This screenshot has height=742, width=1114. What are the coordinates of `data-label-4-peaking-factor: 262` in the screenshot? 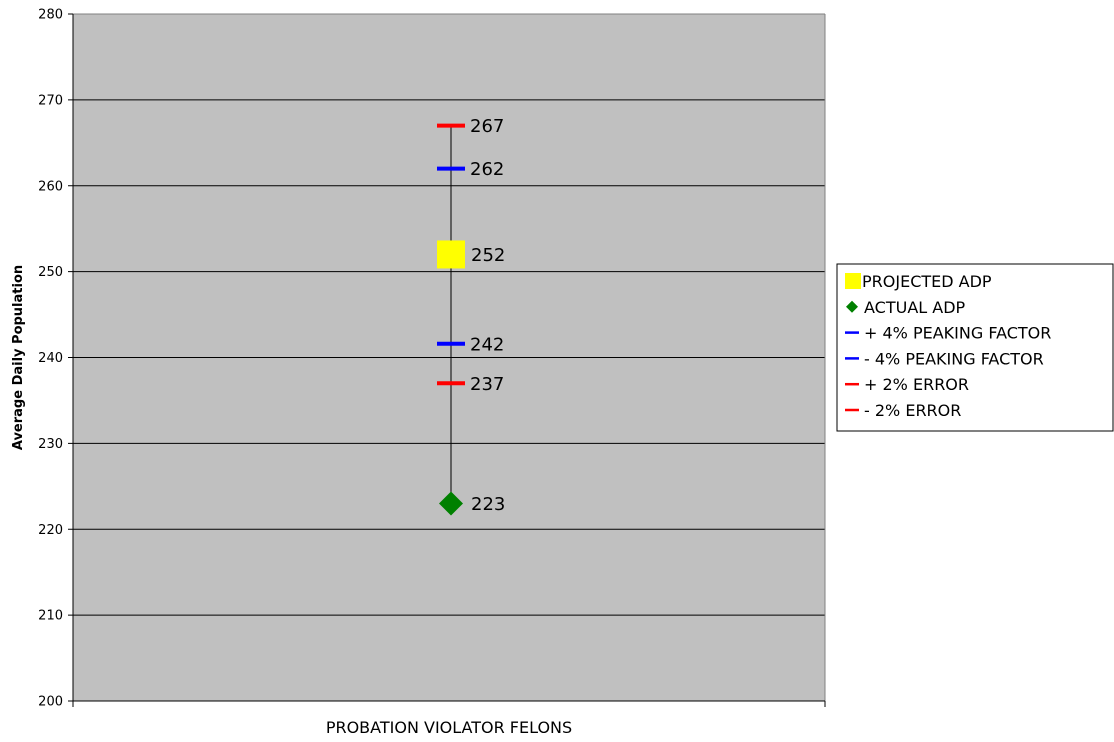 It's located at (487, 169).